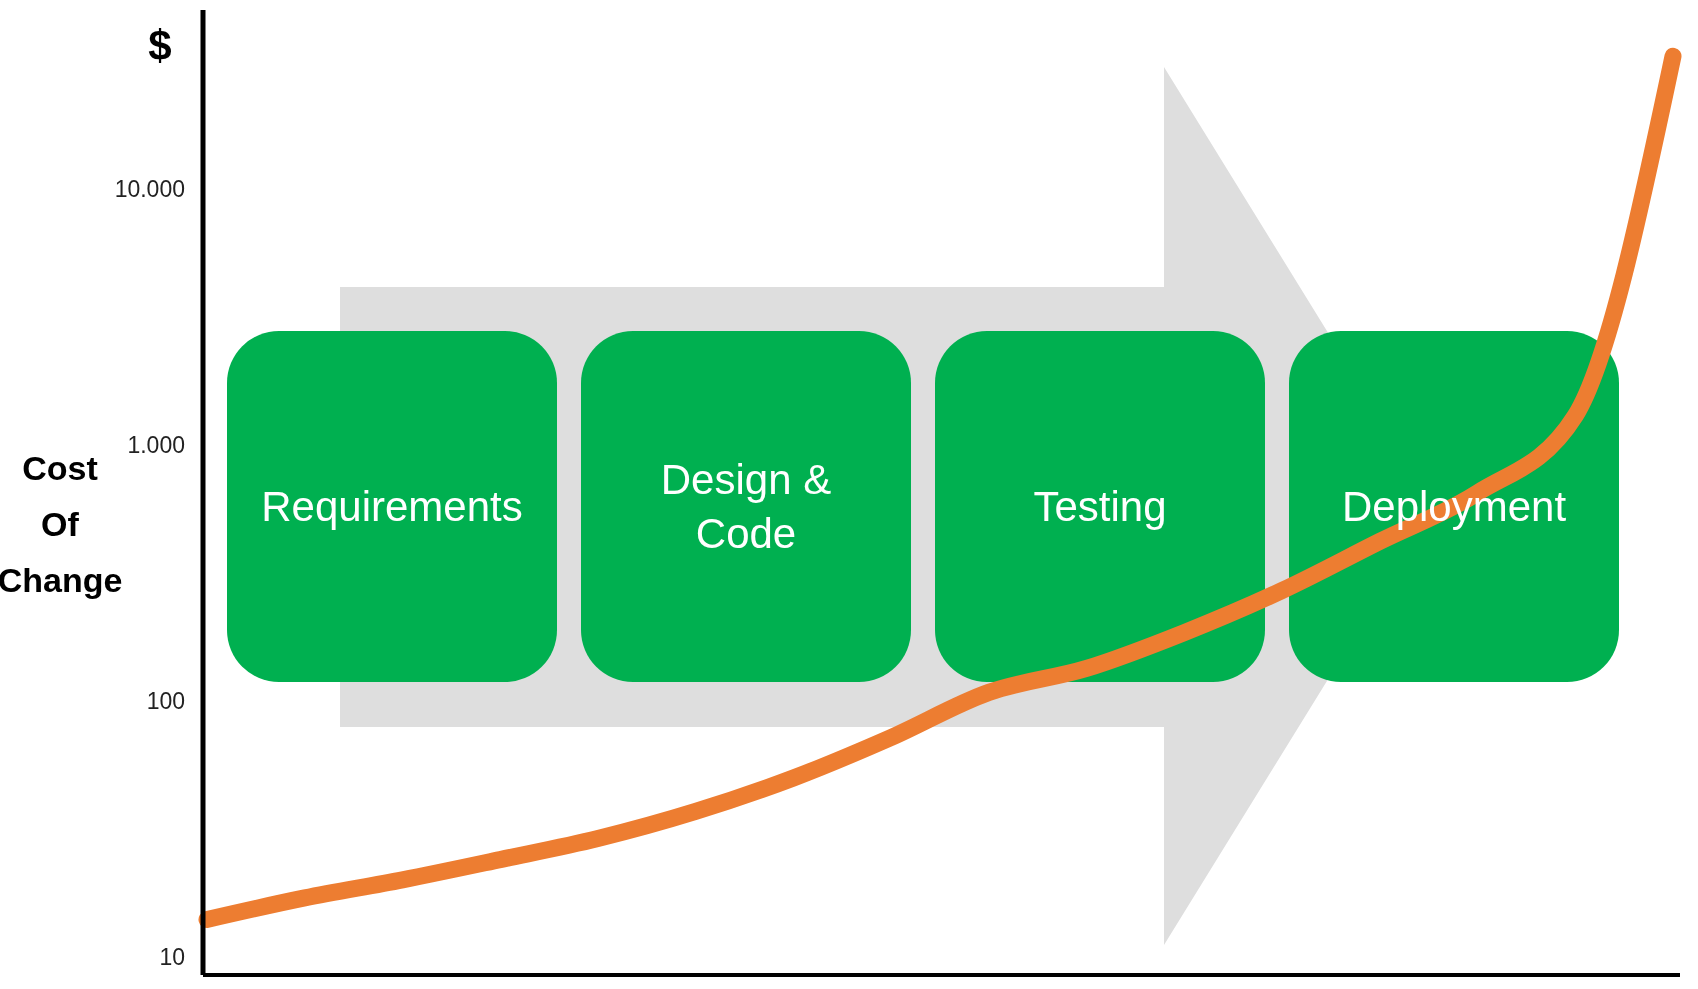 The width and height of the screenshot is (1698, 989). I want to click on y-tick-label: 100, so click(165, 700).